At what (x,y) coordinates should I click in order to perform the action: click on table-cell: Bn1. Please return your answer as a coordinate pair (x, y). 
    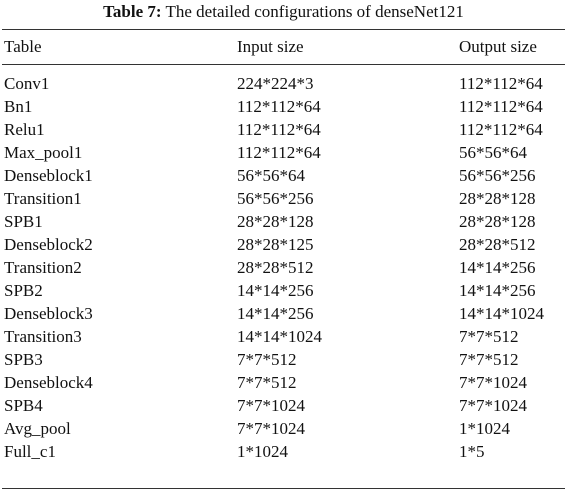
    Looking at the image, I should click on (18, 106).